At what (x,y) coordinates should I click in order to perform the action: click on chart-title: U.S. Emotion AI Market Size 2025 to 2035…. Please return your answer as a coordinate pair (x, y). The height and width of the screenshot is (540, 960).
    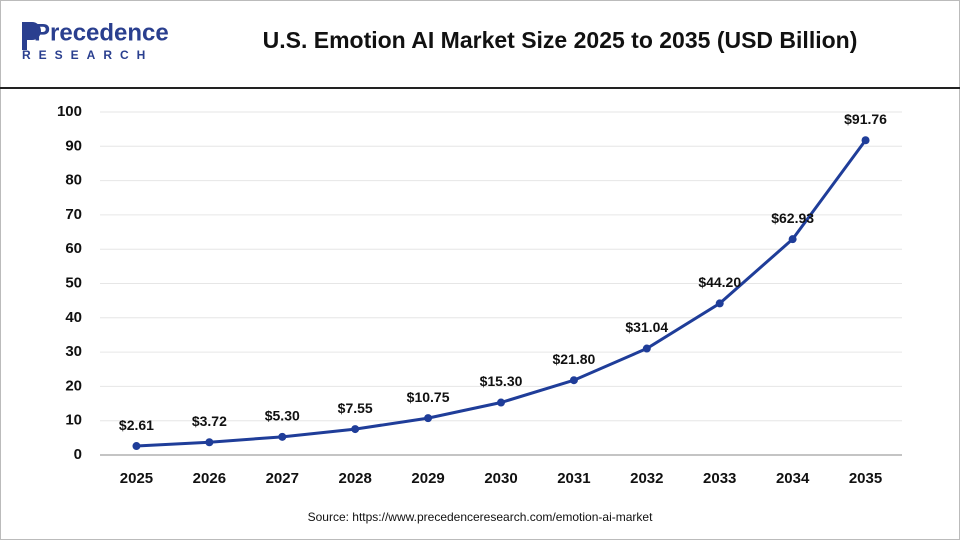
    Looking at the image, I should click on (560, 40).